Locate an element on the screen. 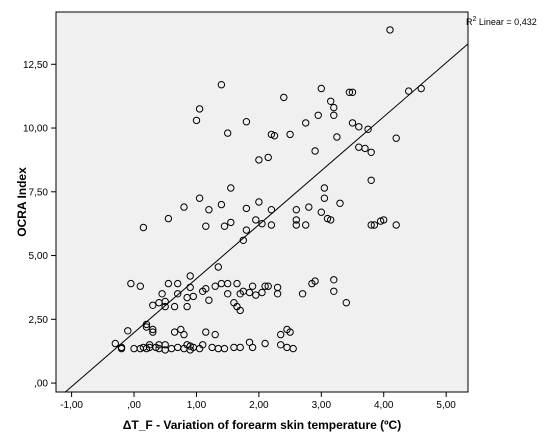  y-axis-title: OCRA Index is located at coordinates (22, 202).